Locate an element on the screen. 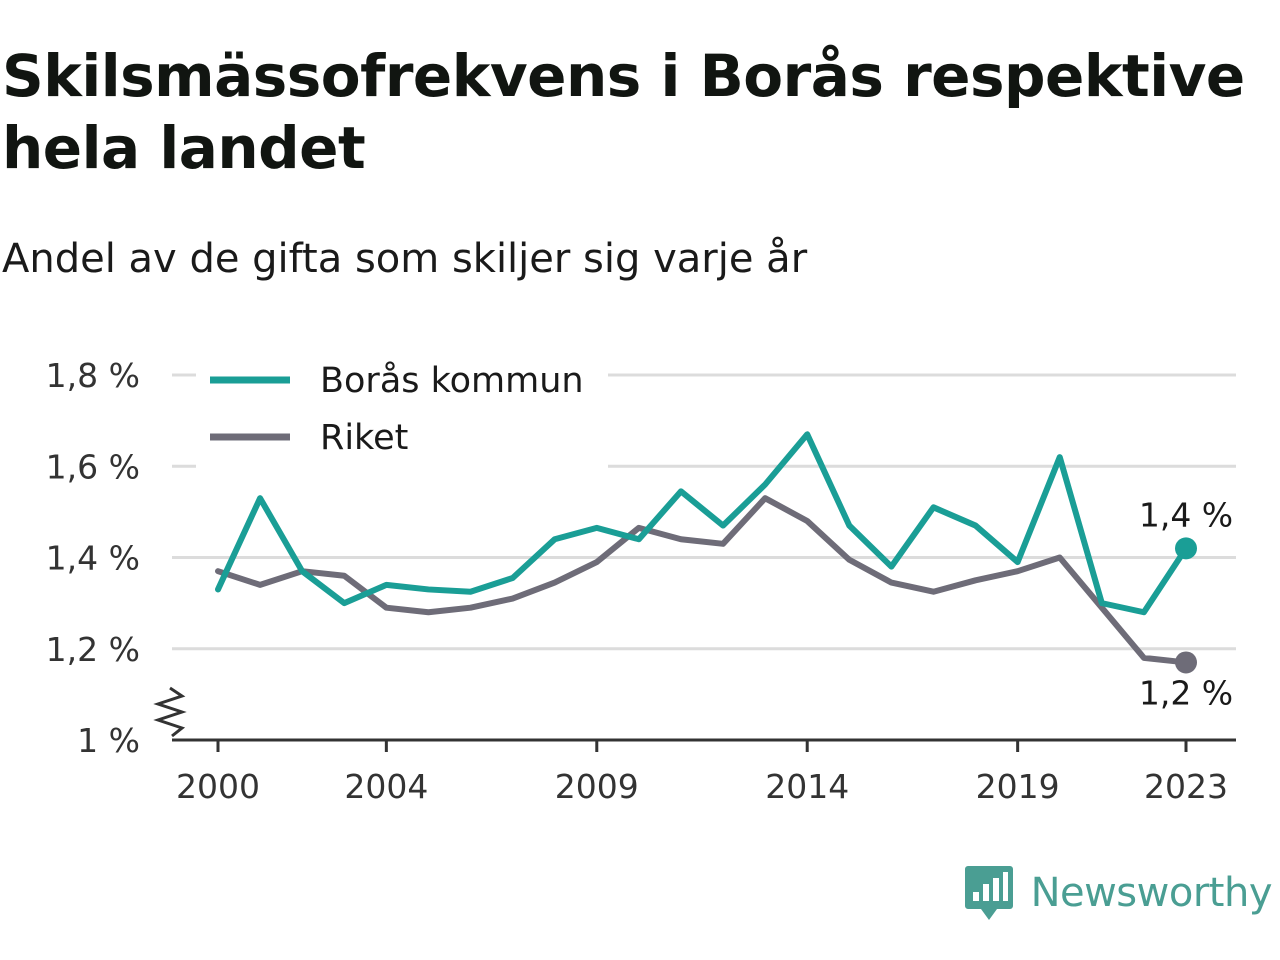 Image resolution: width=1280 pixels, height=960 pixels. legend-label: Riket is located at coordinates (364, 438).